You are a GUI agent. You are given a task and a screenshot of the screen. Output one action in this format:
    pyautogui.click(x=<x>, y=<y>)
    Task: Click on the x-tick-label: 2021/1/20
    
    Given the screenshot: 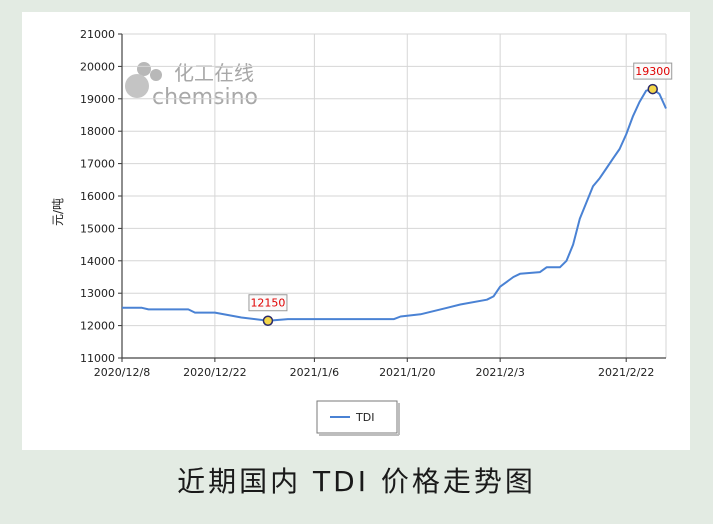 What is the action you would take?
    pyautogui.click(x=407, y=372)
    